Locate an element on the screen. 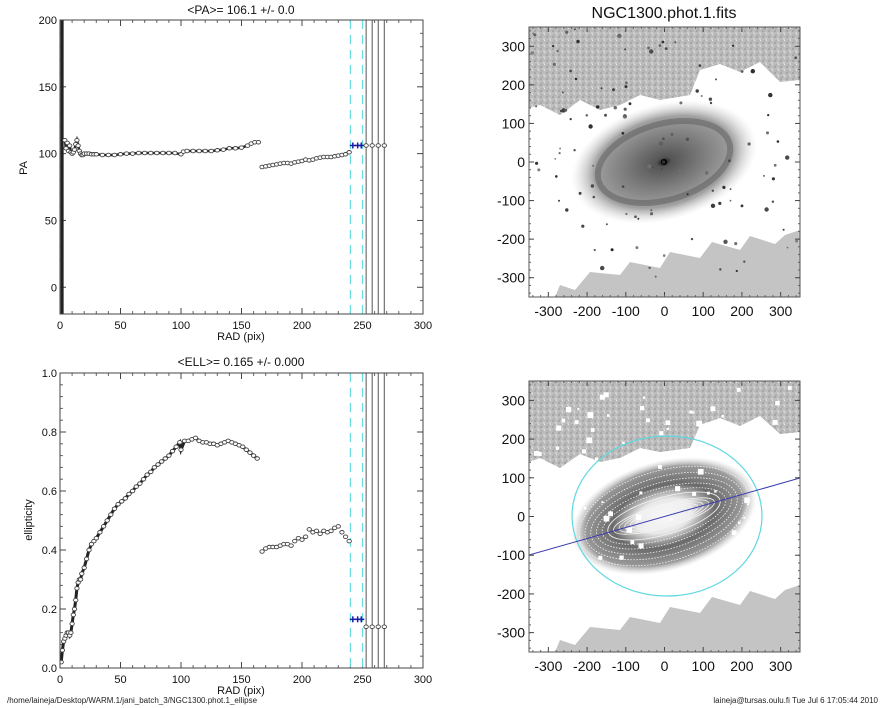  x-tick-label: -300 is located at coordinates (548, 311).